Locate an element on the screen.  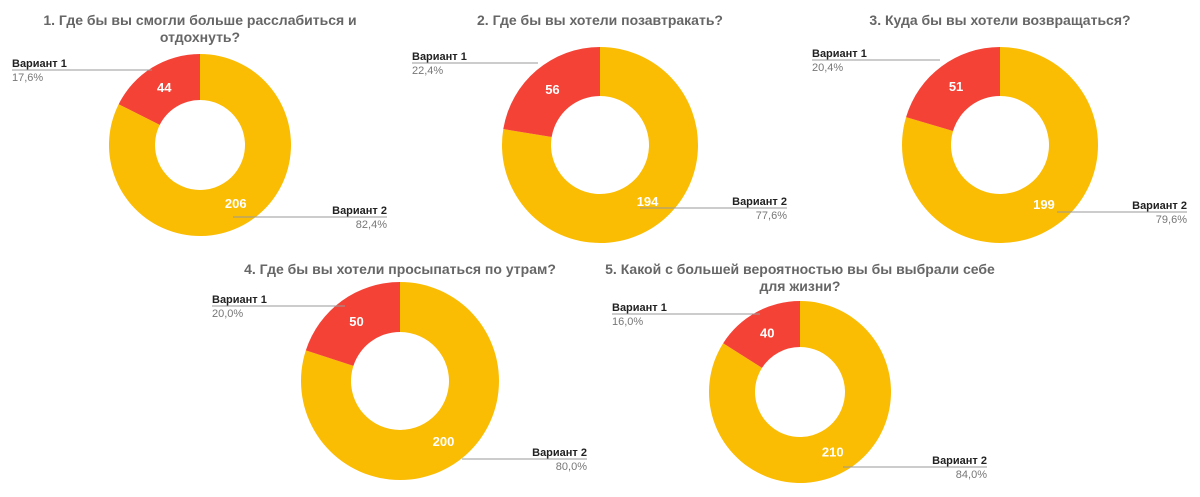
slice-value-variant-1: 44 is located at coordinates (164, 87).